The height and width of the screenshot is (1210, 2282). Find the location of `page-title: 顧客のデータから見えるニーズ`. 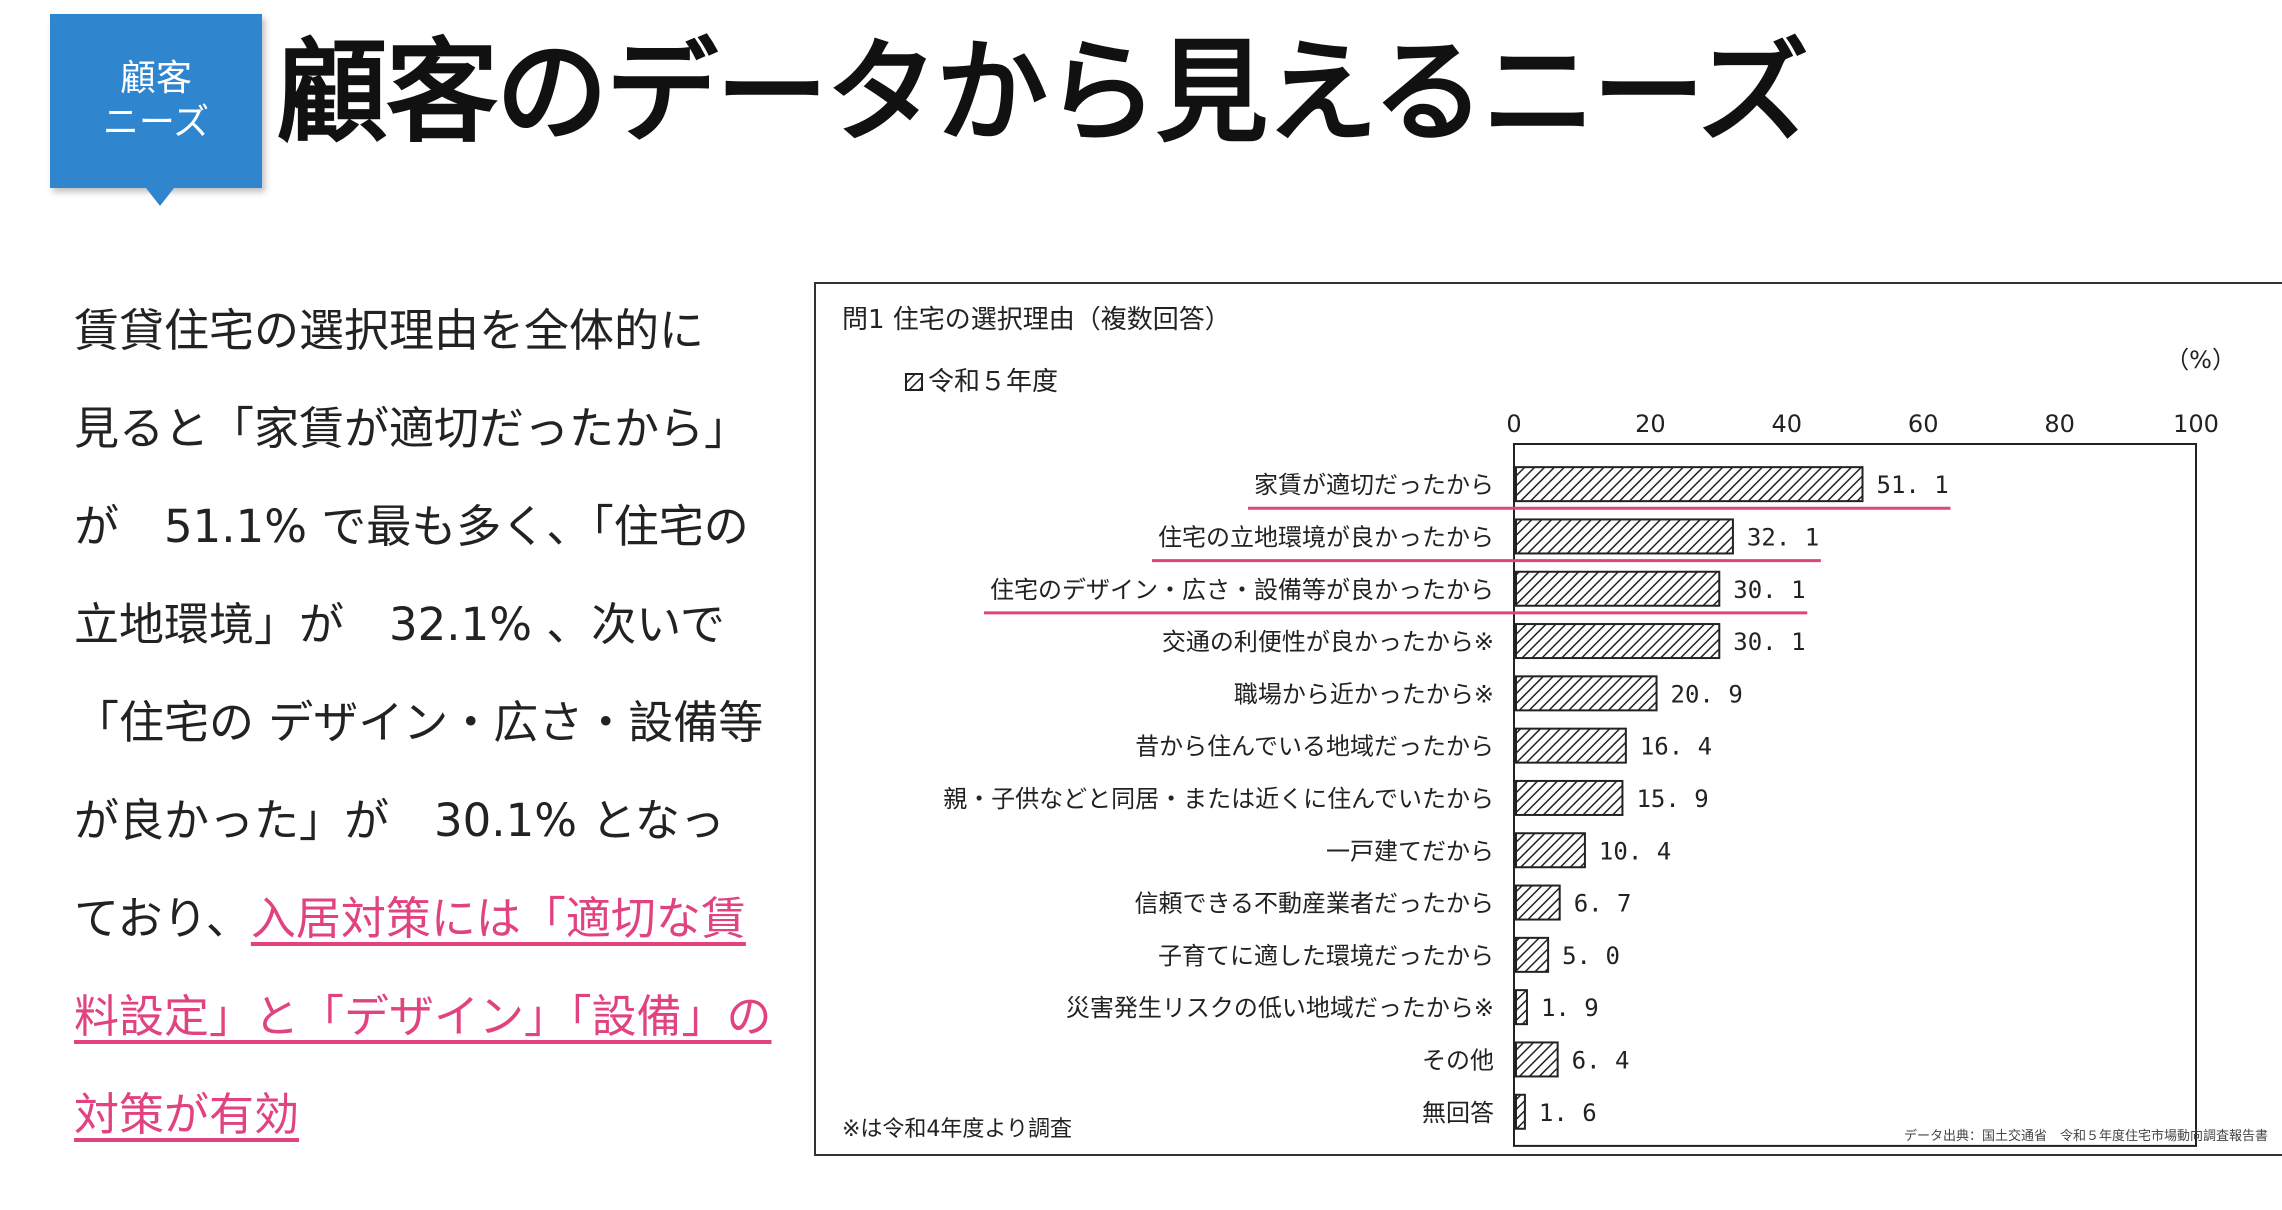

page-title: 顧客のデータから見えるニーズ is located at coordinates (1042, 93).